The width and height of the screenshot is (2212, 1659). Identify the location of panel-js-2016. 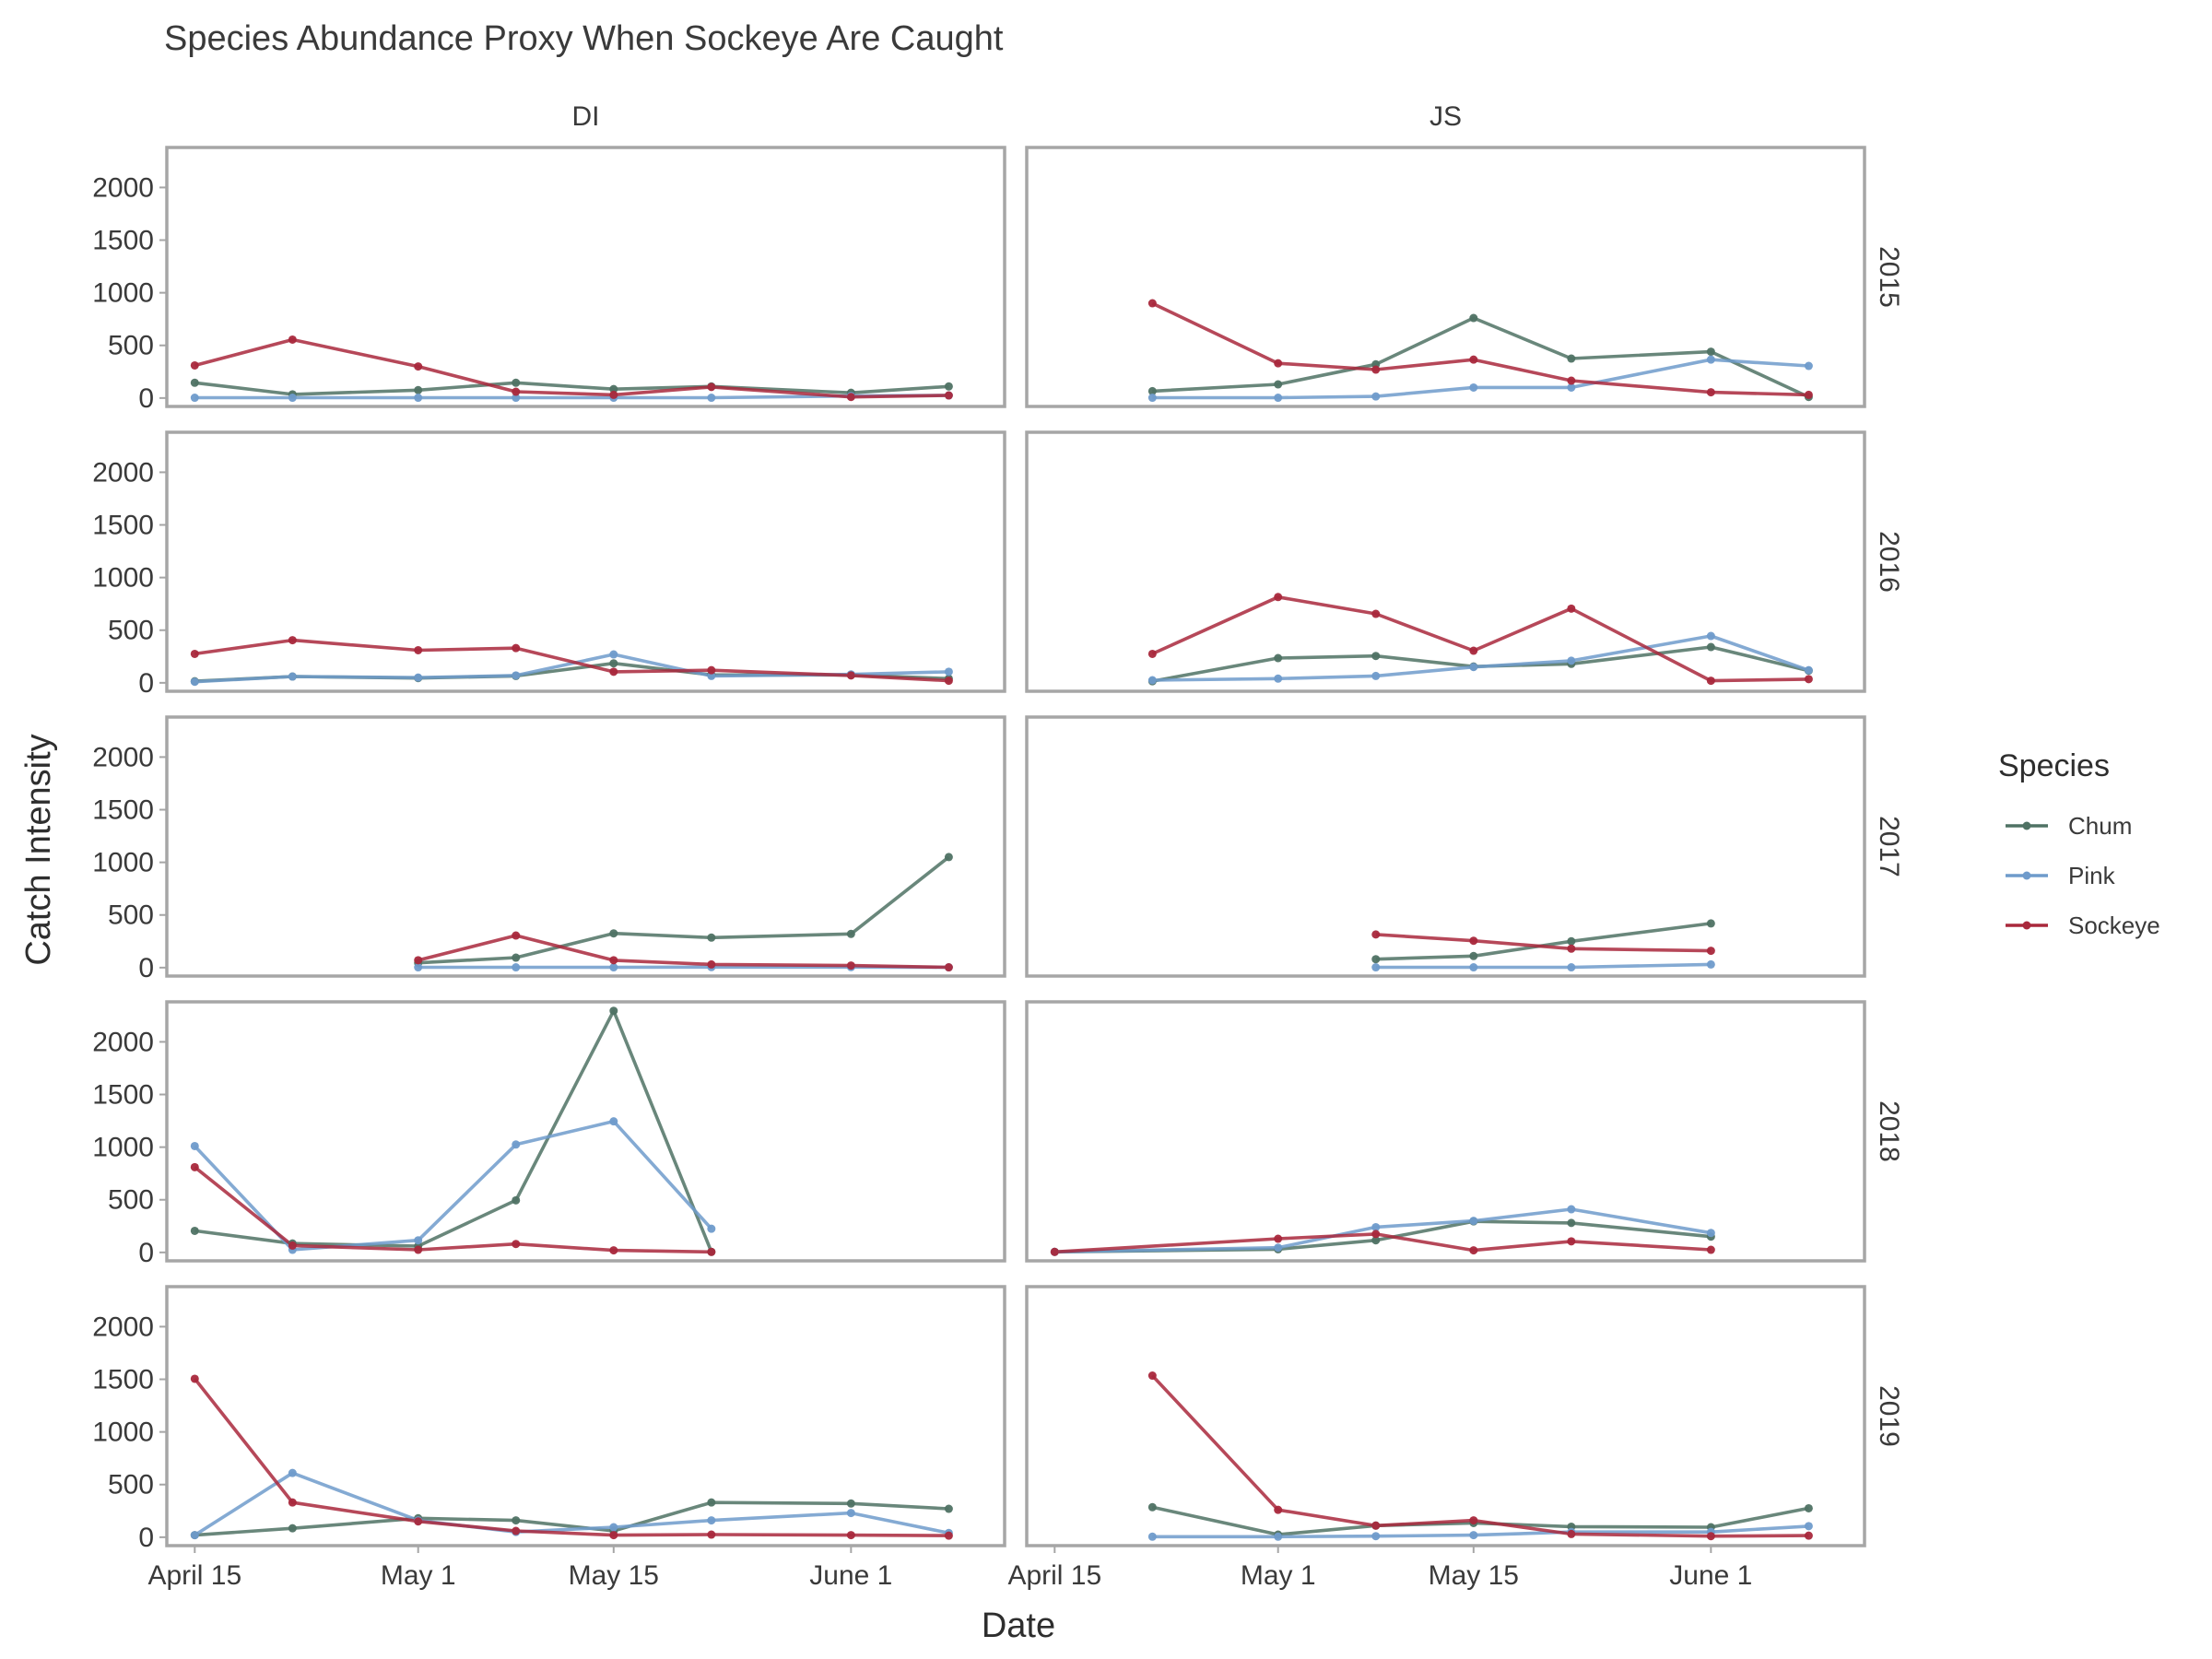
(1445, 561).